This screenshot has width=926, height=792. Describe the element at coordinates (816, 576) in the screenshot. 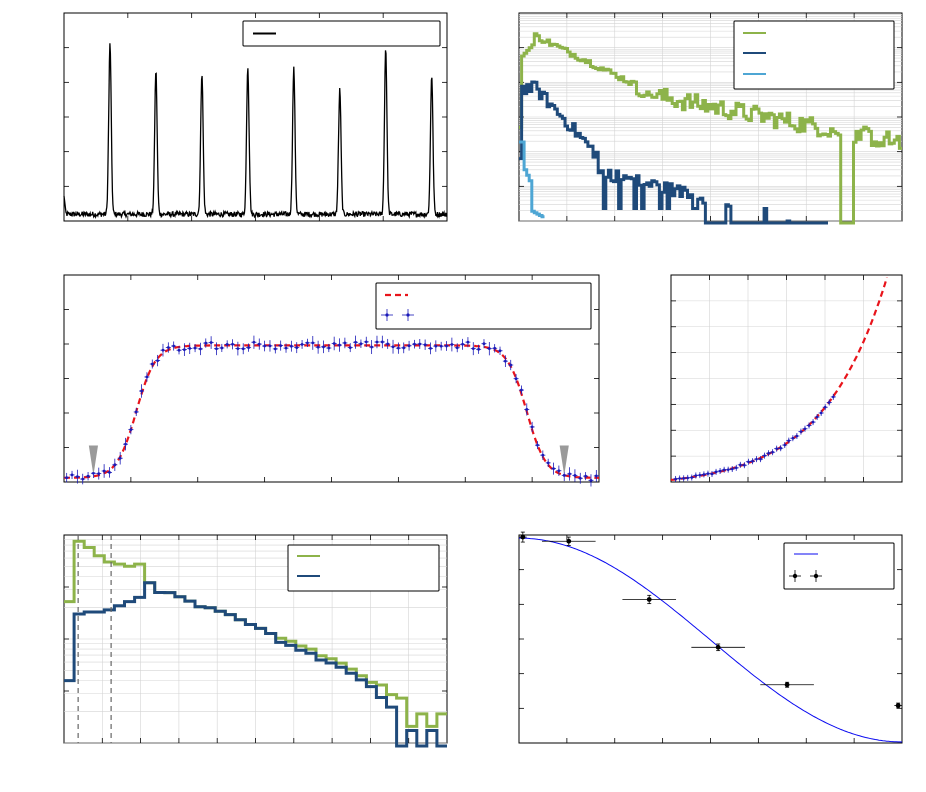

I see `legend-swatch-point` at that location.